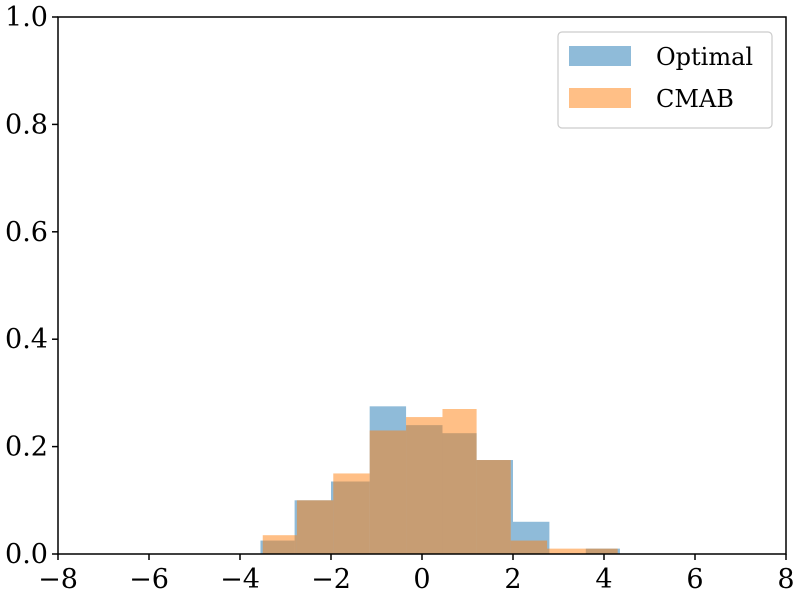 The width and height of the screenshot is (800, 600). What do you see at coordinates (785, 579) in the screenshot?
I see `x-tick-label: 8` at bounding box center [785, 579].